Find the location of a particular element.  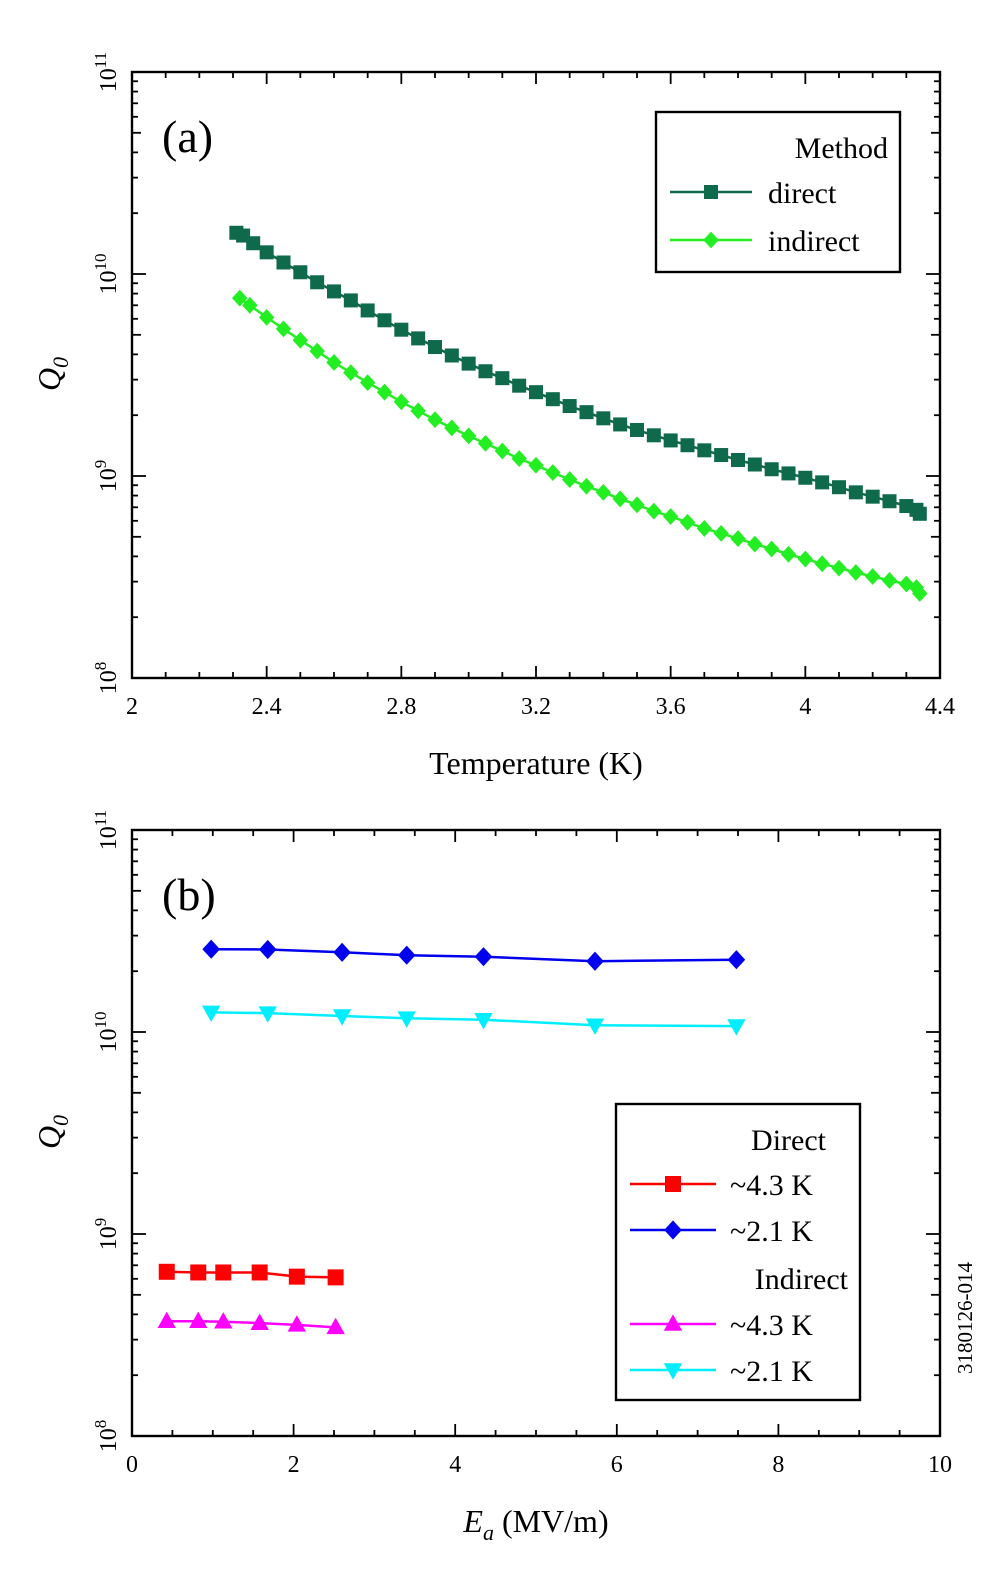

panel-b-y-axis-title: Q0 is located at coordinates (52, 1132).